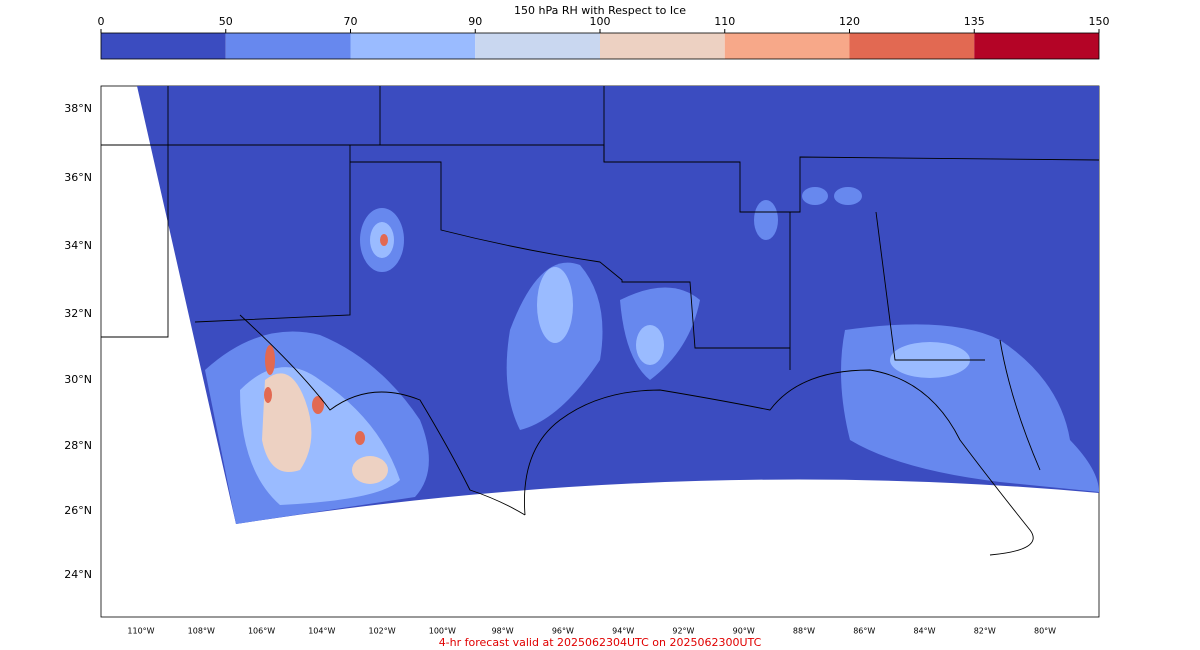 This screenshot has width=1200, height=650. Describe the element at coordinates (974, 21) in the screenshot. I see `colorbar-tick-label: 135` at that location.